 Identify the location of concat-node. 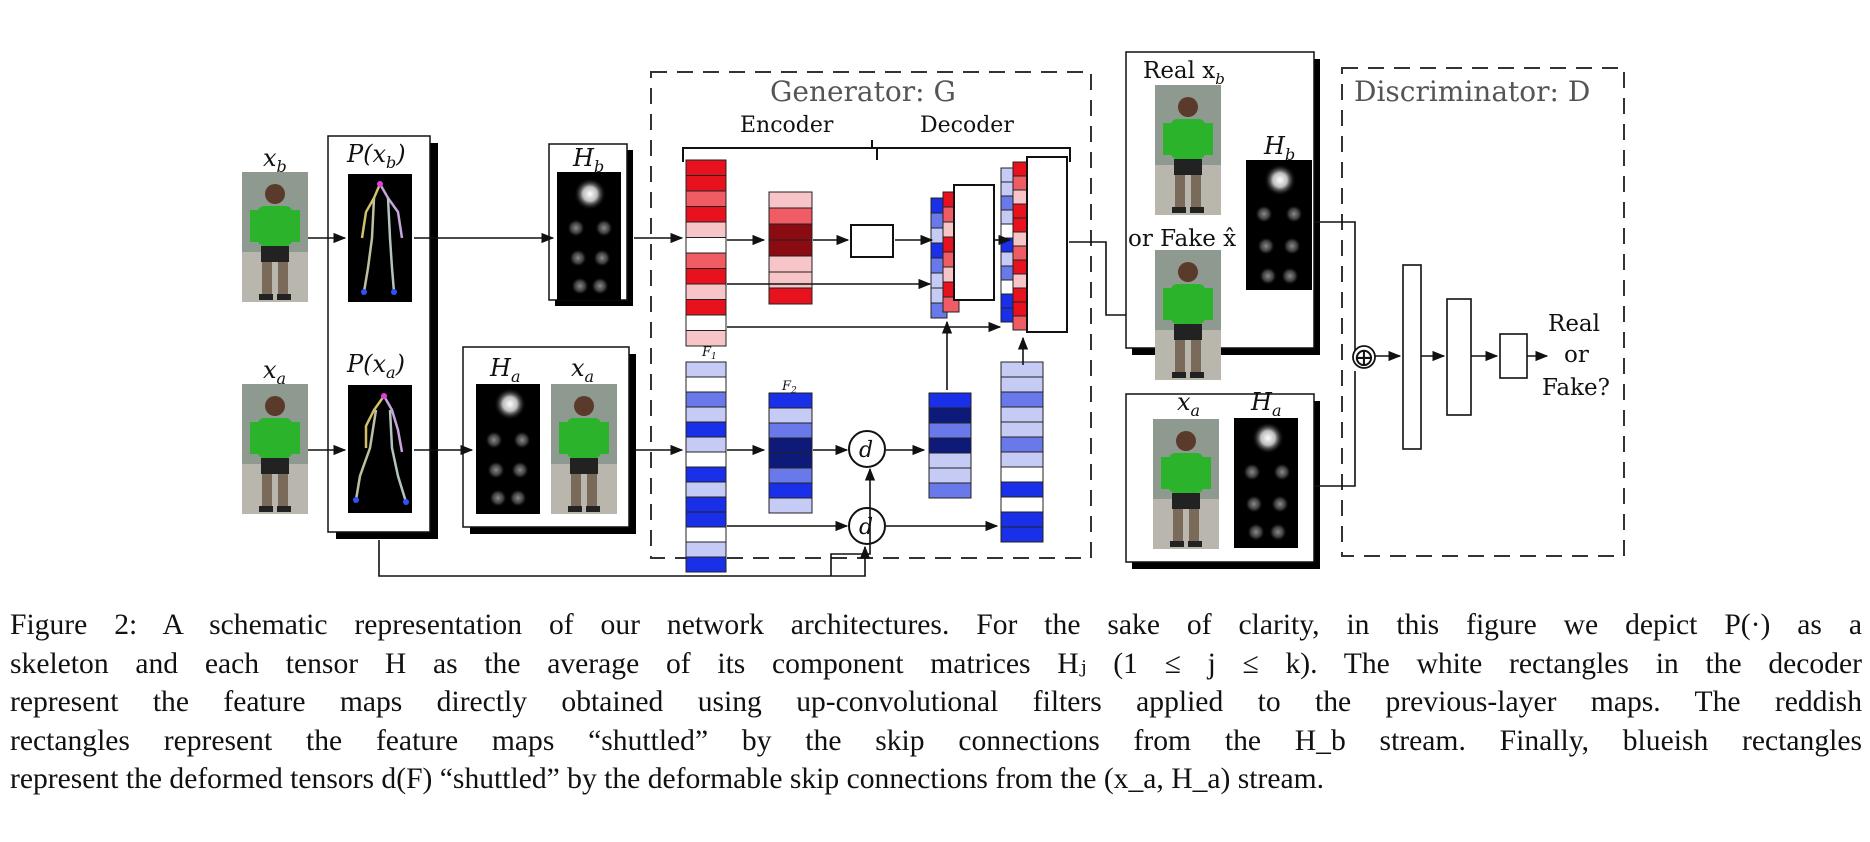
(1364, 357).